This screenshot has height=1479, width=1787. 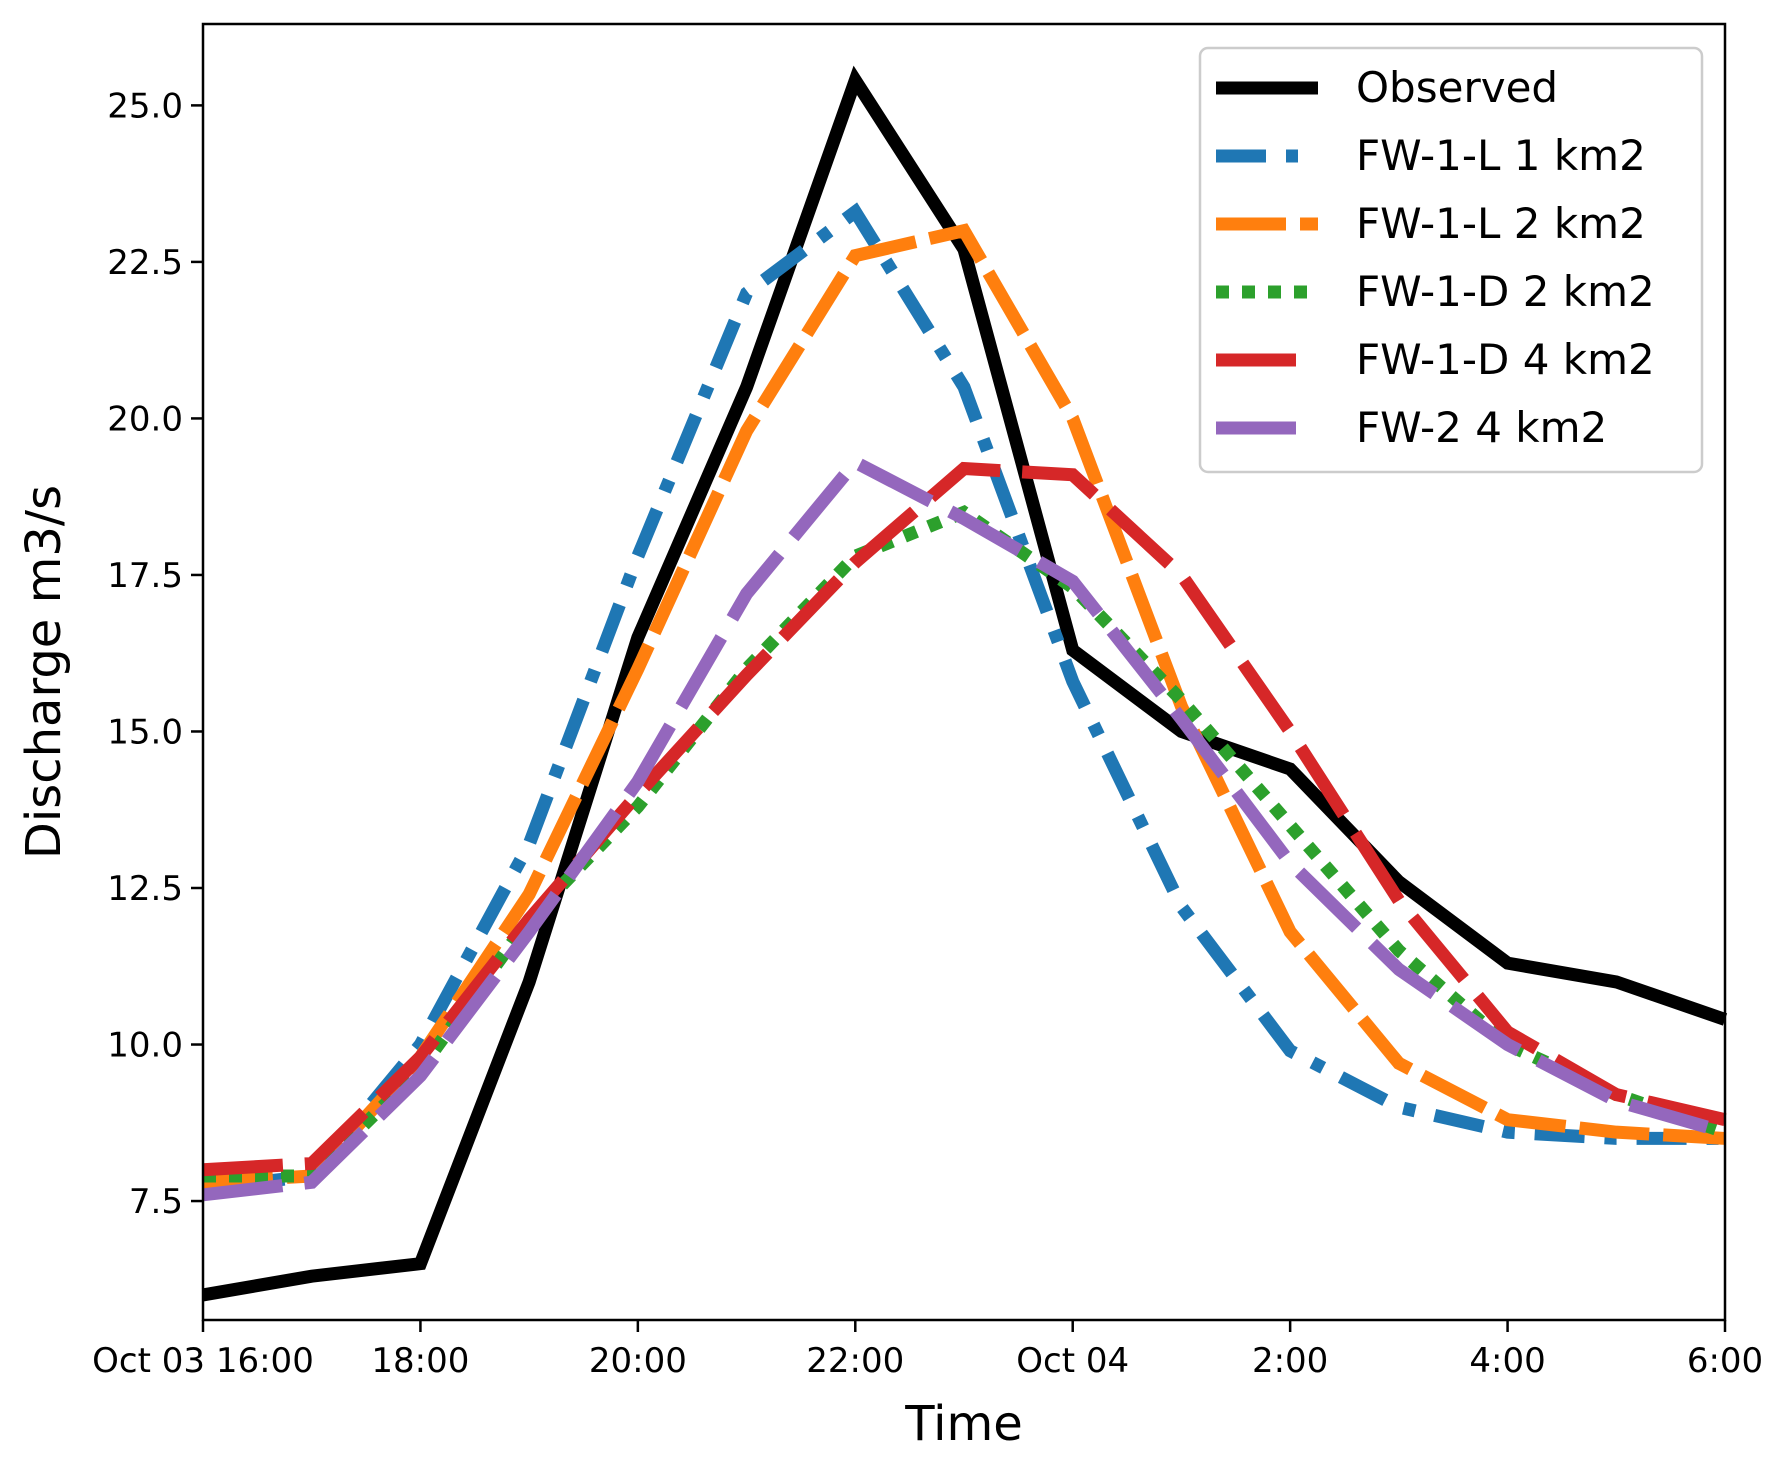 What do you see at coordinates (1290, 1361) in the screenshot?
I see `x-tick-label-5: 2:00` at bounding box center [1290, 1361].